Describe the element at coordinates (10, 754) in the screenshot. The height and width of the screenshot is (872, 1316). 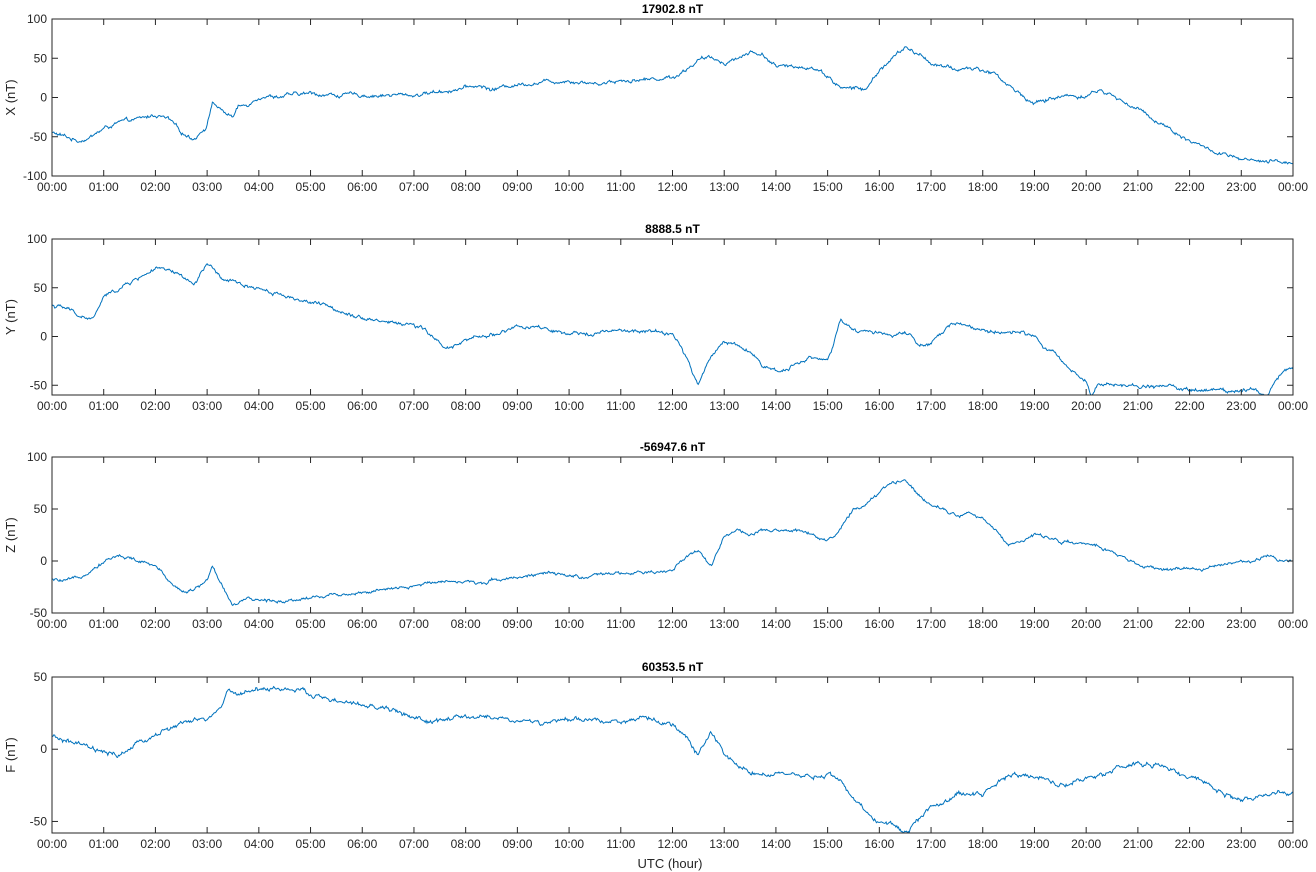
I see `y-axis-label: F (nT)` at that location.